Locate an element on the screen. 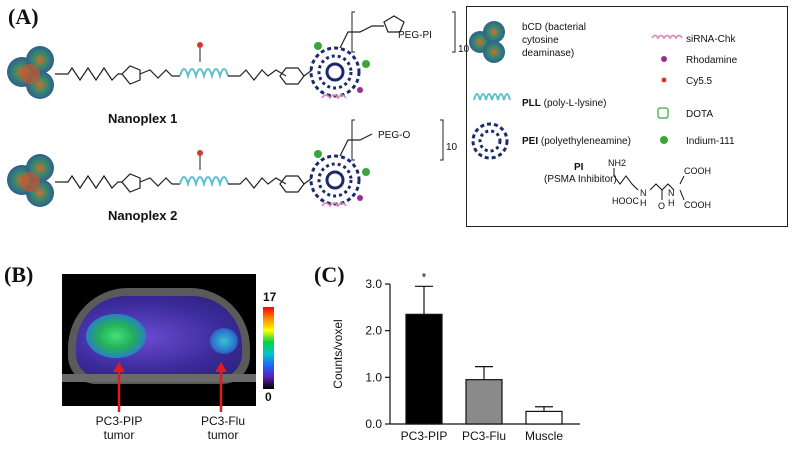  colorbar-min: 0 is located at coordinates (268, 397).